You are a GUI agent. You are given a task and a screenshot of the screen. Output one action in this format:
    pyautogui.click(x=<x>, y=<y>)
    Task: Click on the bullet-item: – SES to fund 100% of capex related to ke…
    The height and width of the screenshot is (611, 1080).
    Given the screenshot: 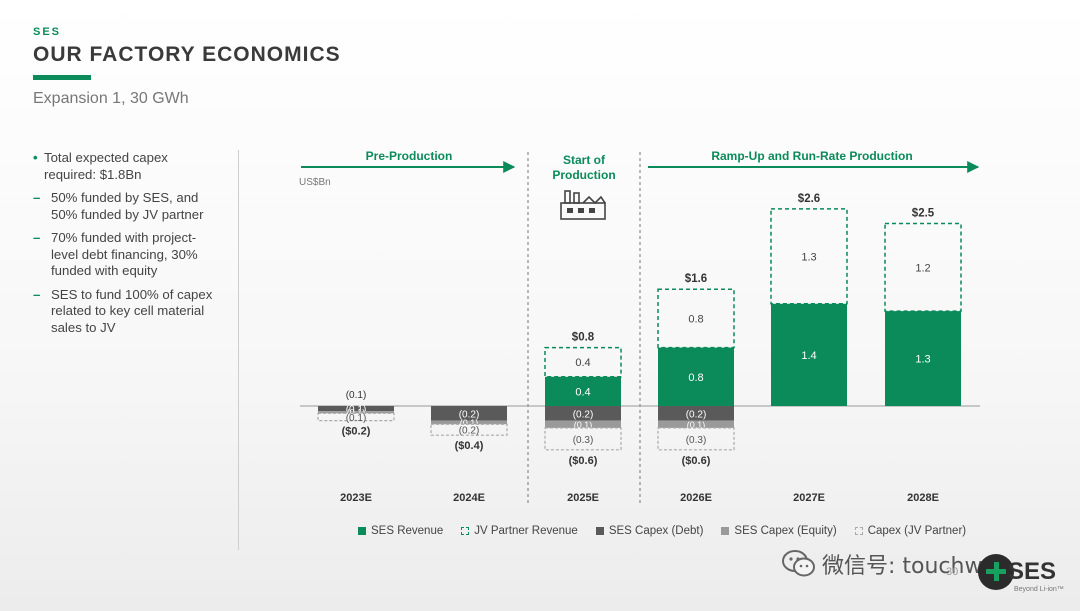 What is the action you would take?
    pyautogui.click(x=128, y=312)
    